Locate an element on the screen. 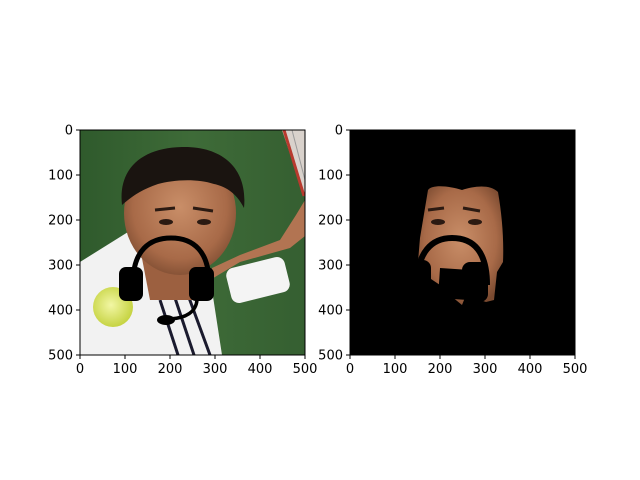 This screenshot has height=480, width=640. left-y-ticks: 0 100 200 300 400 500 is located at coordinates (64, 244).